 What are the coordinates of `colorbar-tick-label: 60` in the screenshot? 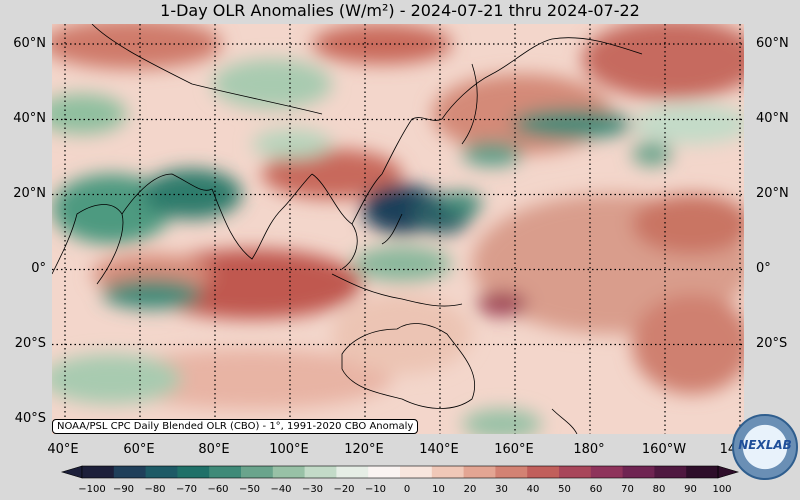 It's located at (596, 489).